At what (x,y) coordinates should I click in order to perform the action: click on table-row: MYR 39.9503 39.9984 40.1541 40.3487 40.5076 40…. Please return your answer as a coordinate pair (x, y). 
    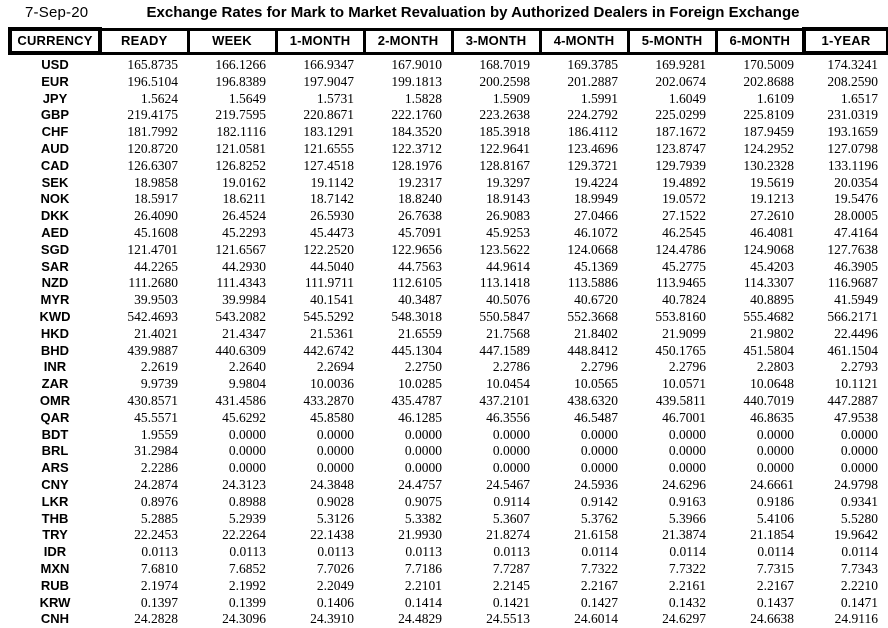
    Looking at the image, I should click on (449, 300).